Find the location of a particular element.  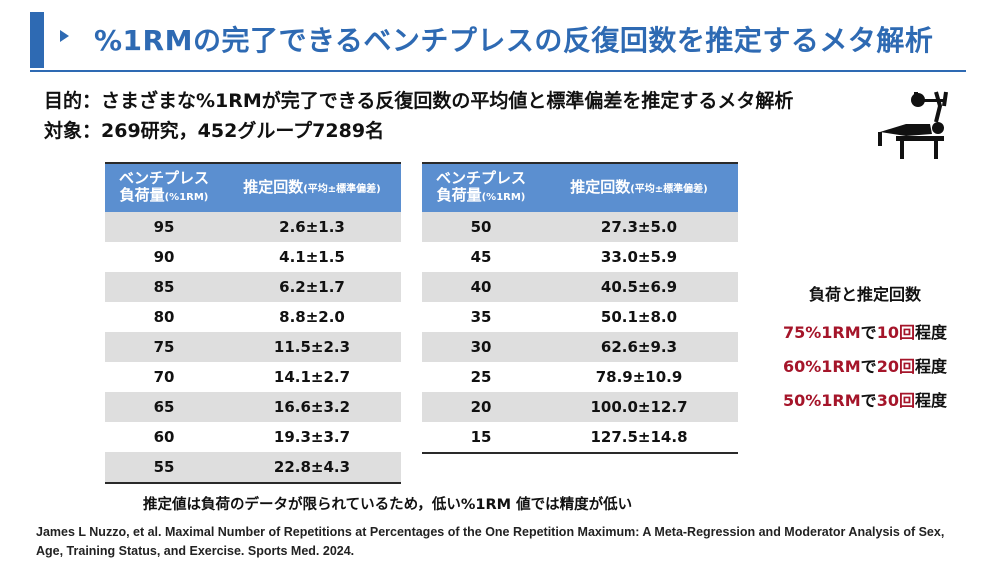

table-row: 65 16.6±3.2 is located at coordinates (253, 407).